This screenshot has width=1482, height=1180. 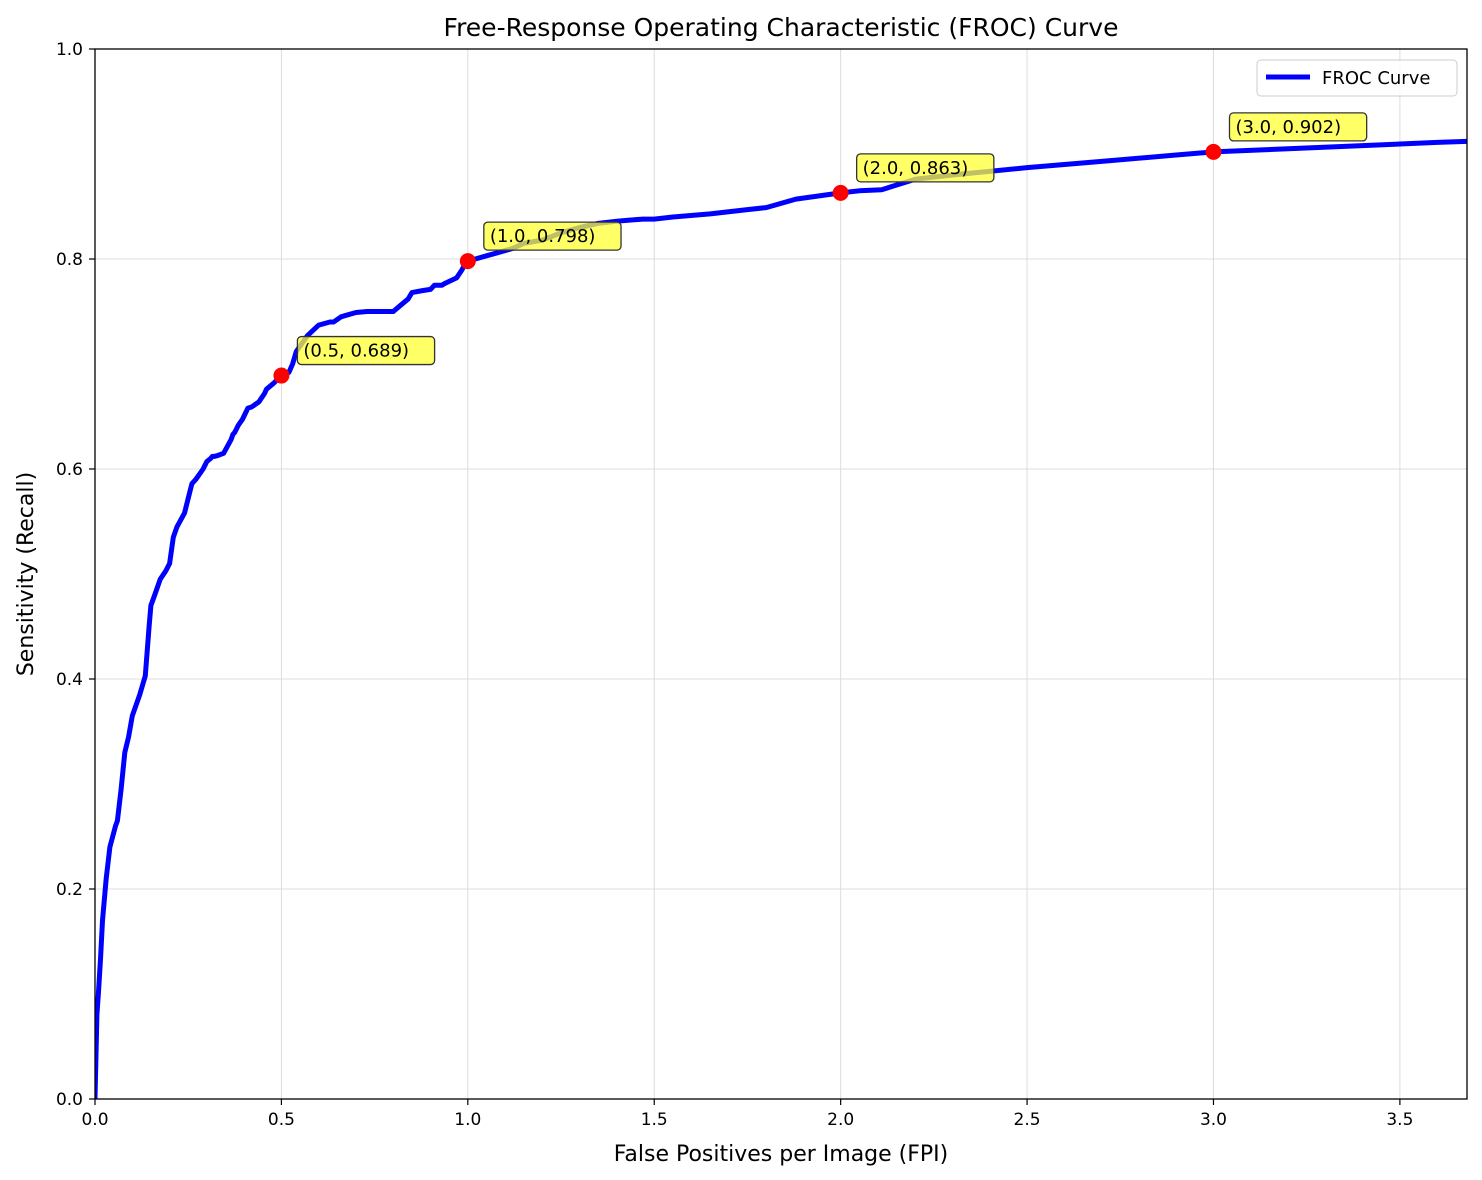 I want to click on y-tick-label: 0.4, so click(x=69, y=680).